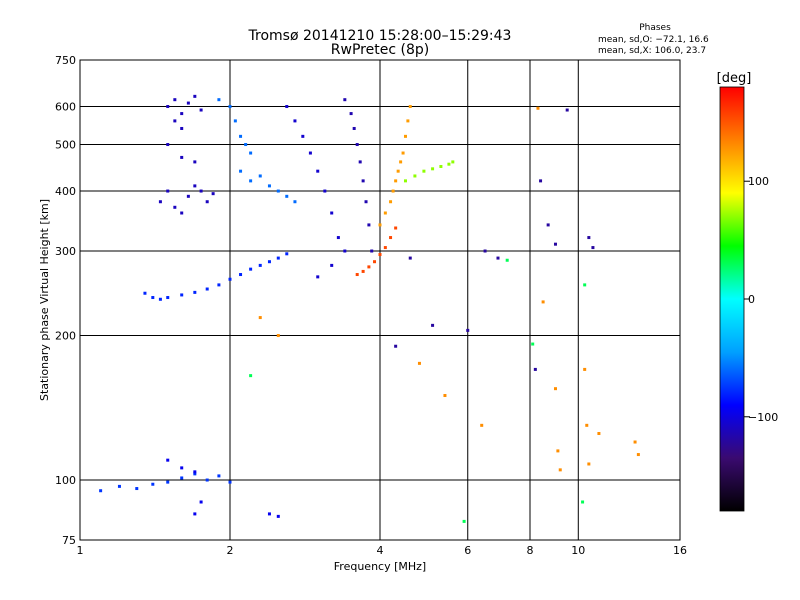 The height and width of the screenshot is (600, 800). I want to click on colorbar: [deg] 100 0 −100, so click(747, 291).